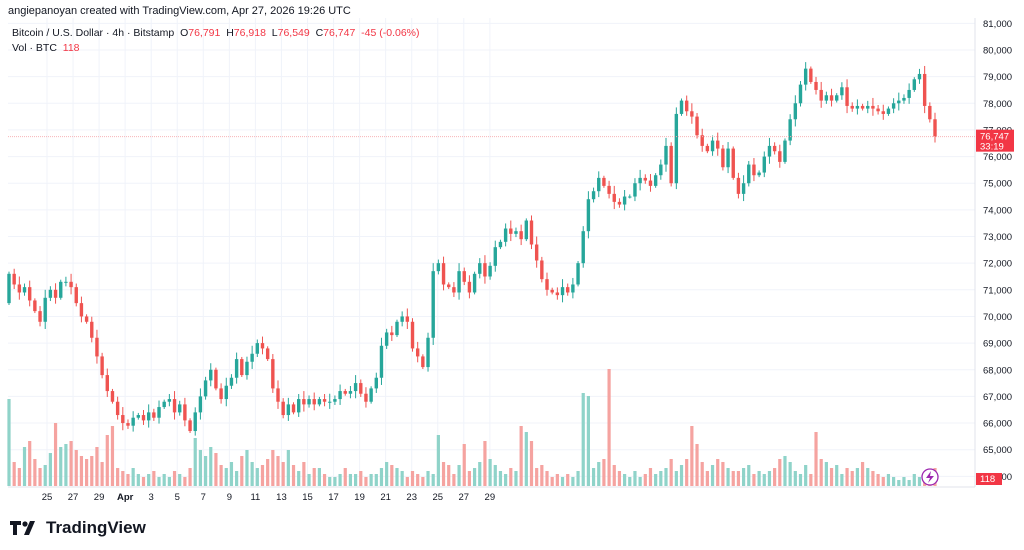 Image resolution: width=1024 pixels, height=550 pixels. What do you see at coordinates (997, 210) in the screenshot?
I see `y-tick-label: 74,000` at bounding box center [997, 210].